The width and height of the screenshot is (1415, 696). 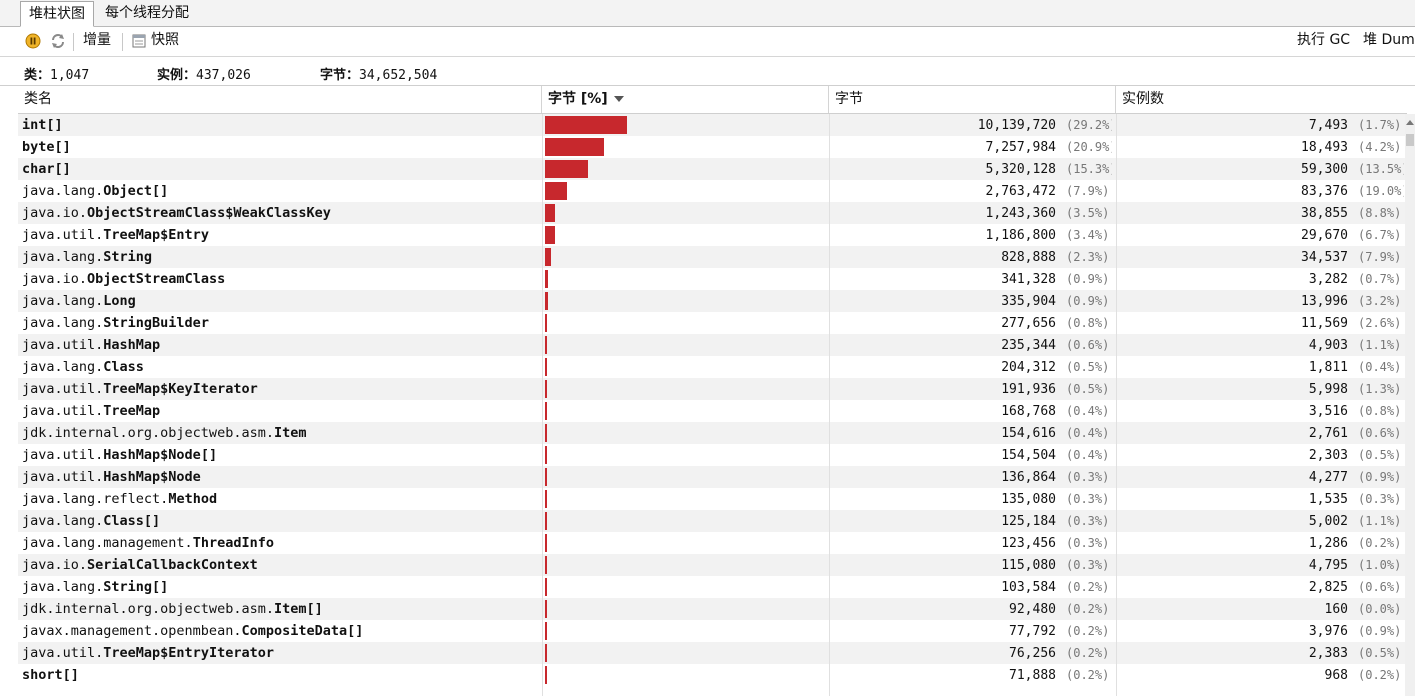 What do you see at coordinates (156, 323) in the screenshot?
I see `class-name: StringBuilder` at bounding box center [156, 323].